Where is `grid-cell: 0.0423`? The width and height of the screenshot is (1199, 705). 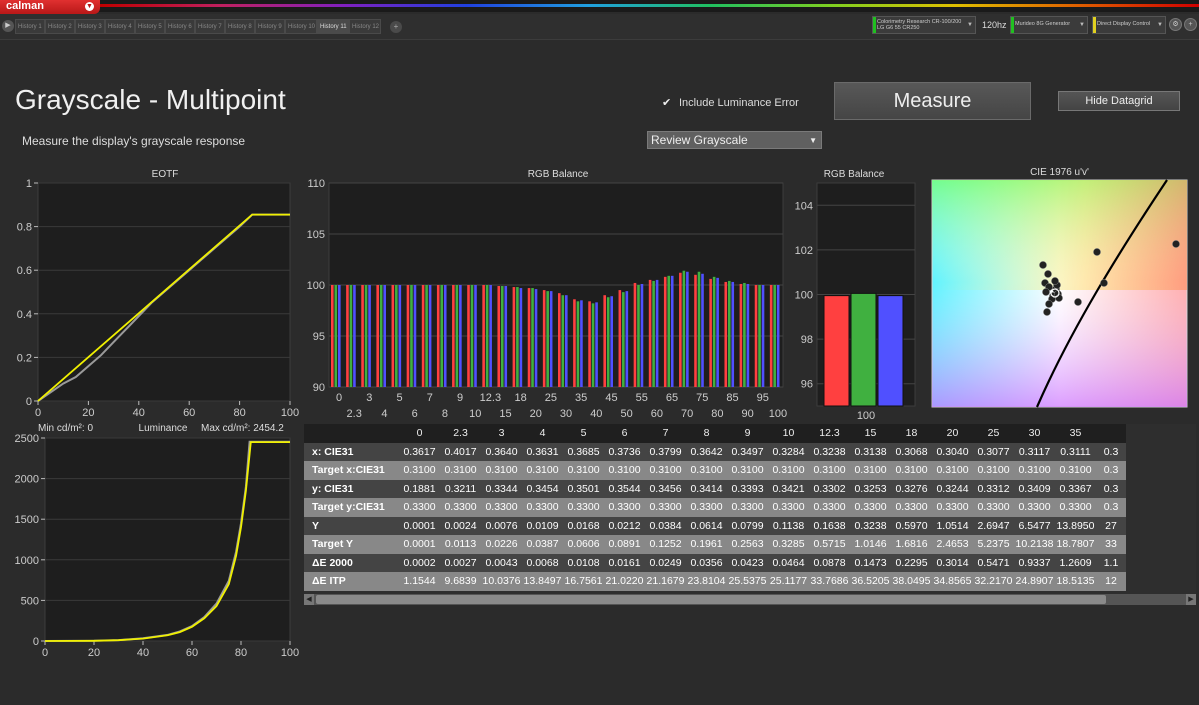 grid-cell: 0.0423 is located at coordinates (747, 562).